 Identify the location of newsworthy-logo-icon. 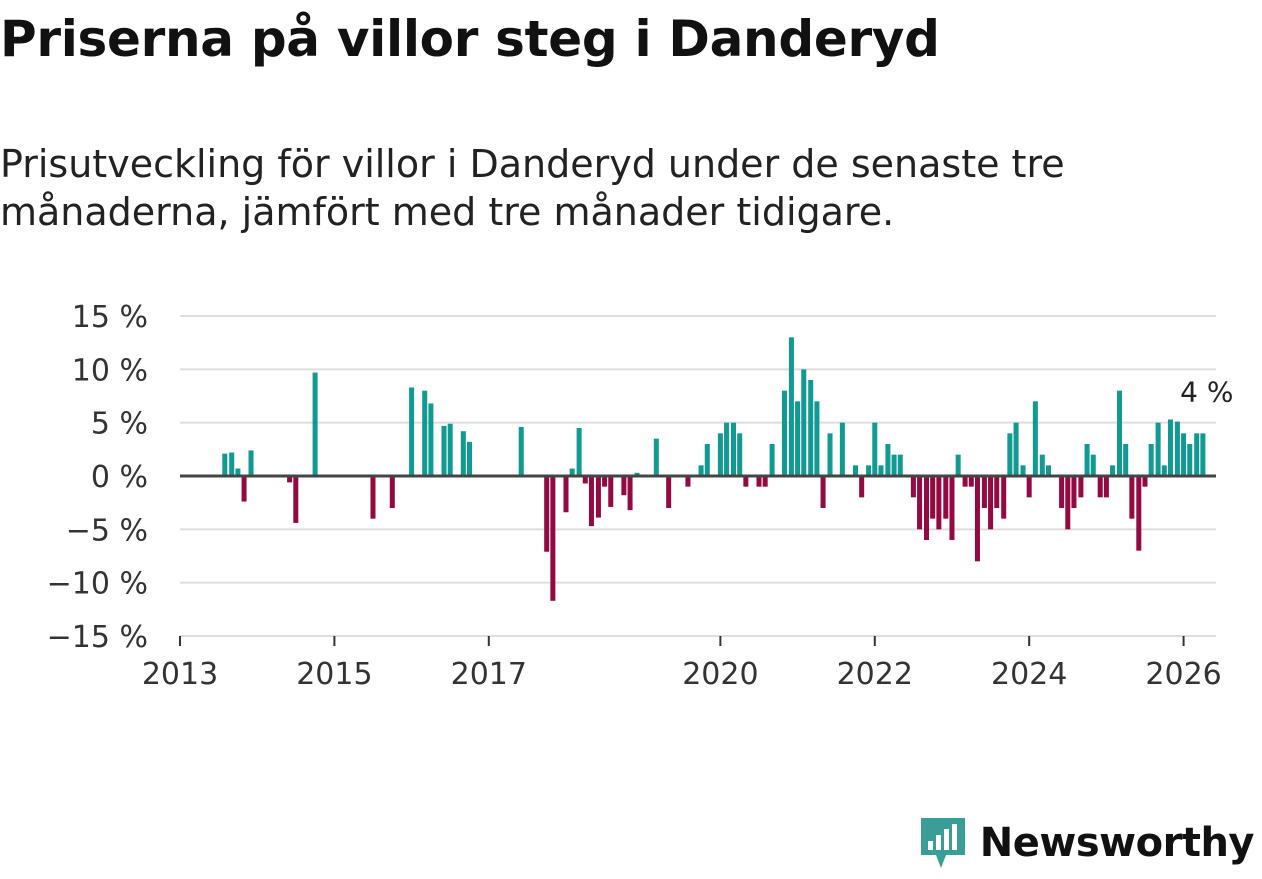
(942, 843).